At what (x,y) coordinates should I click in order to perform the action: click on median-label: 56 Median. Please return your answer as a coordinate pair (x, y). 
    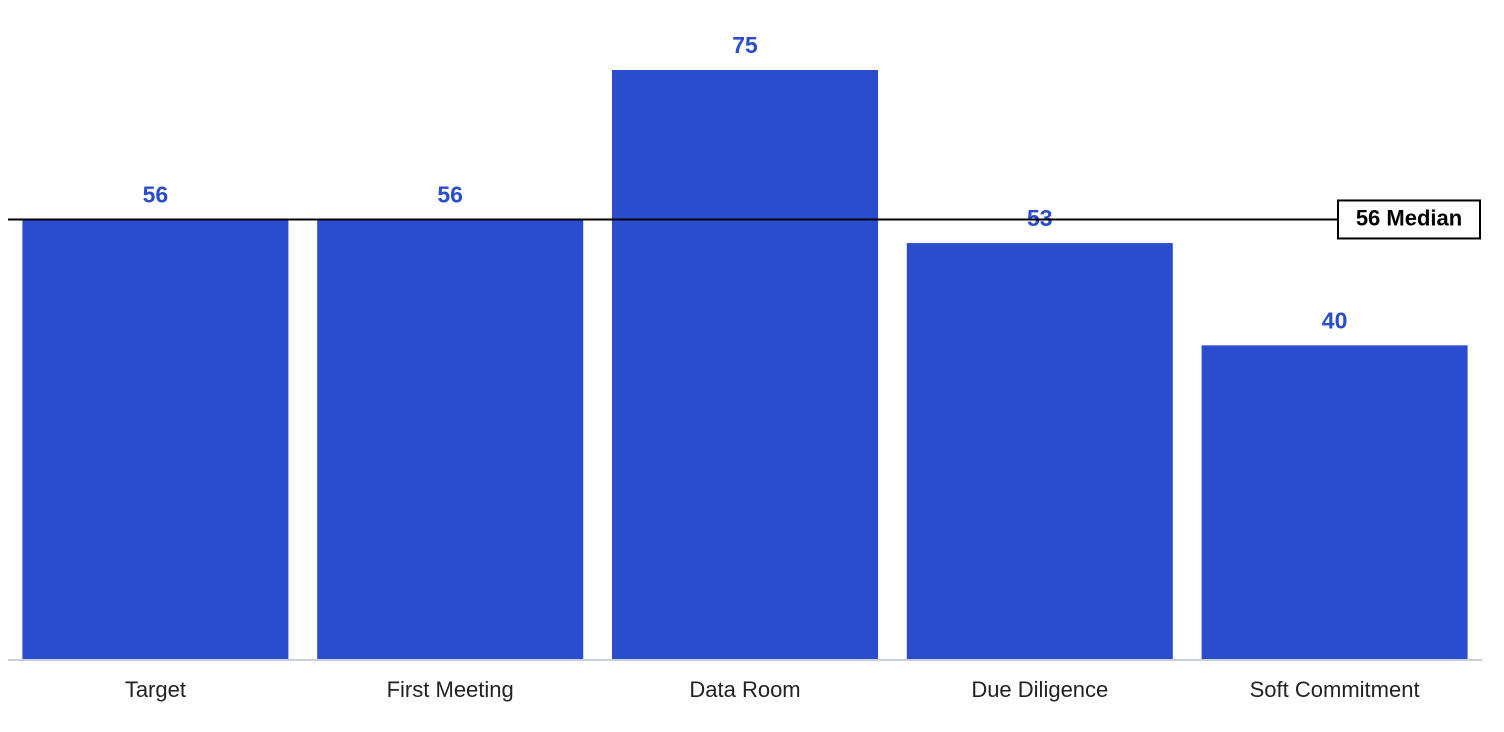
    Looking at the image, I should click on (1409, 217).